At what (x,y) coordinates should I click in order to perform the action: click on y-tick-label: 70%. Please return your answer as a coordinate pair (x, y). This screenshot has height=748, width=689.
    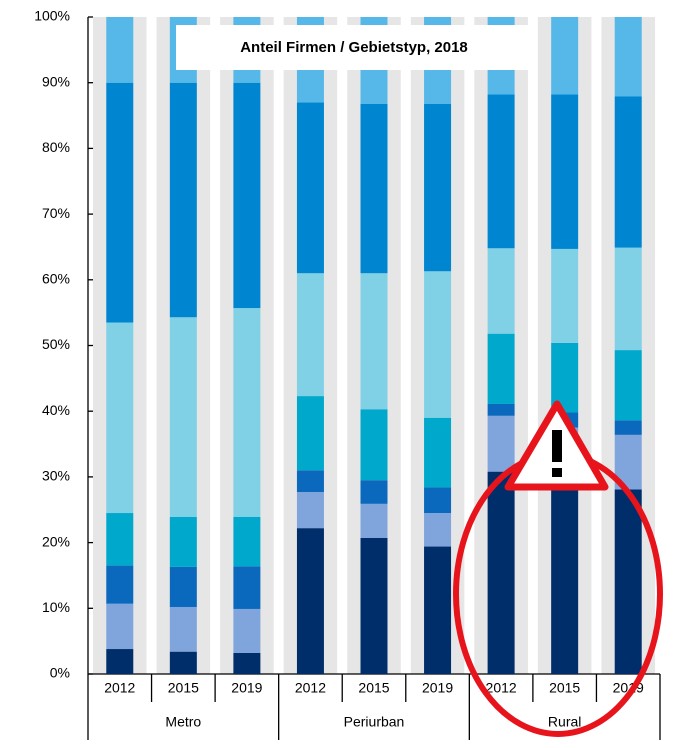
    Looking at the image, I should click on (56, 213).